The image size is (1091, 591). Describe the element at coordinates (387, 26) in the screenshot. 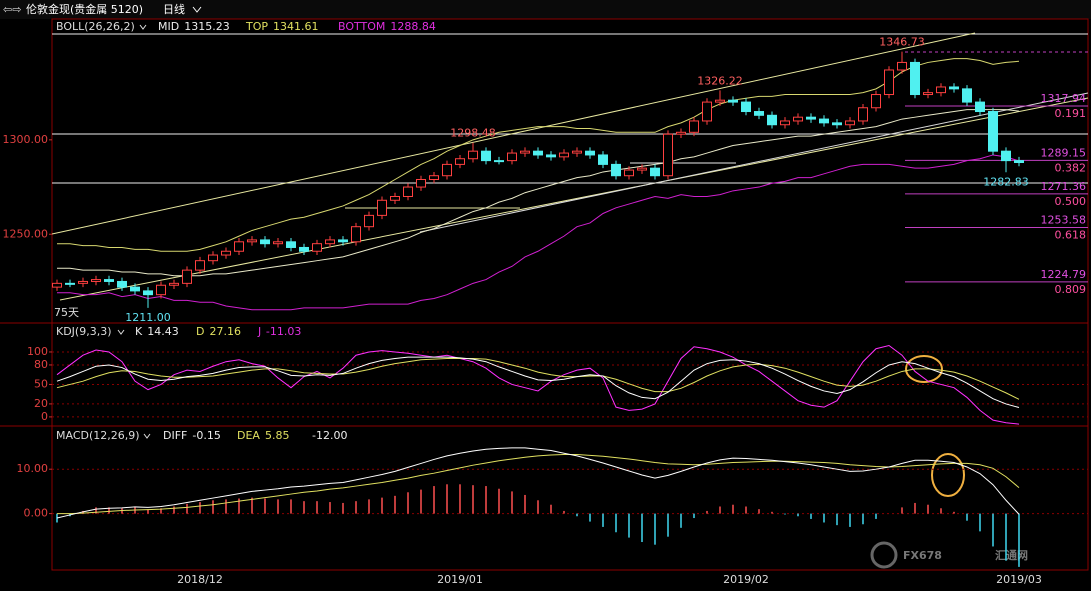

I see `boll-bottom-header: BOTTOM 1288.84` at that location.